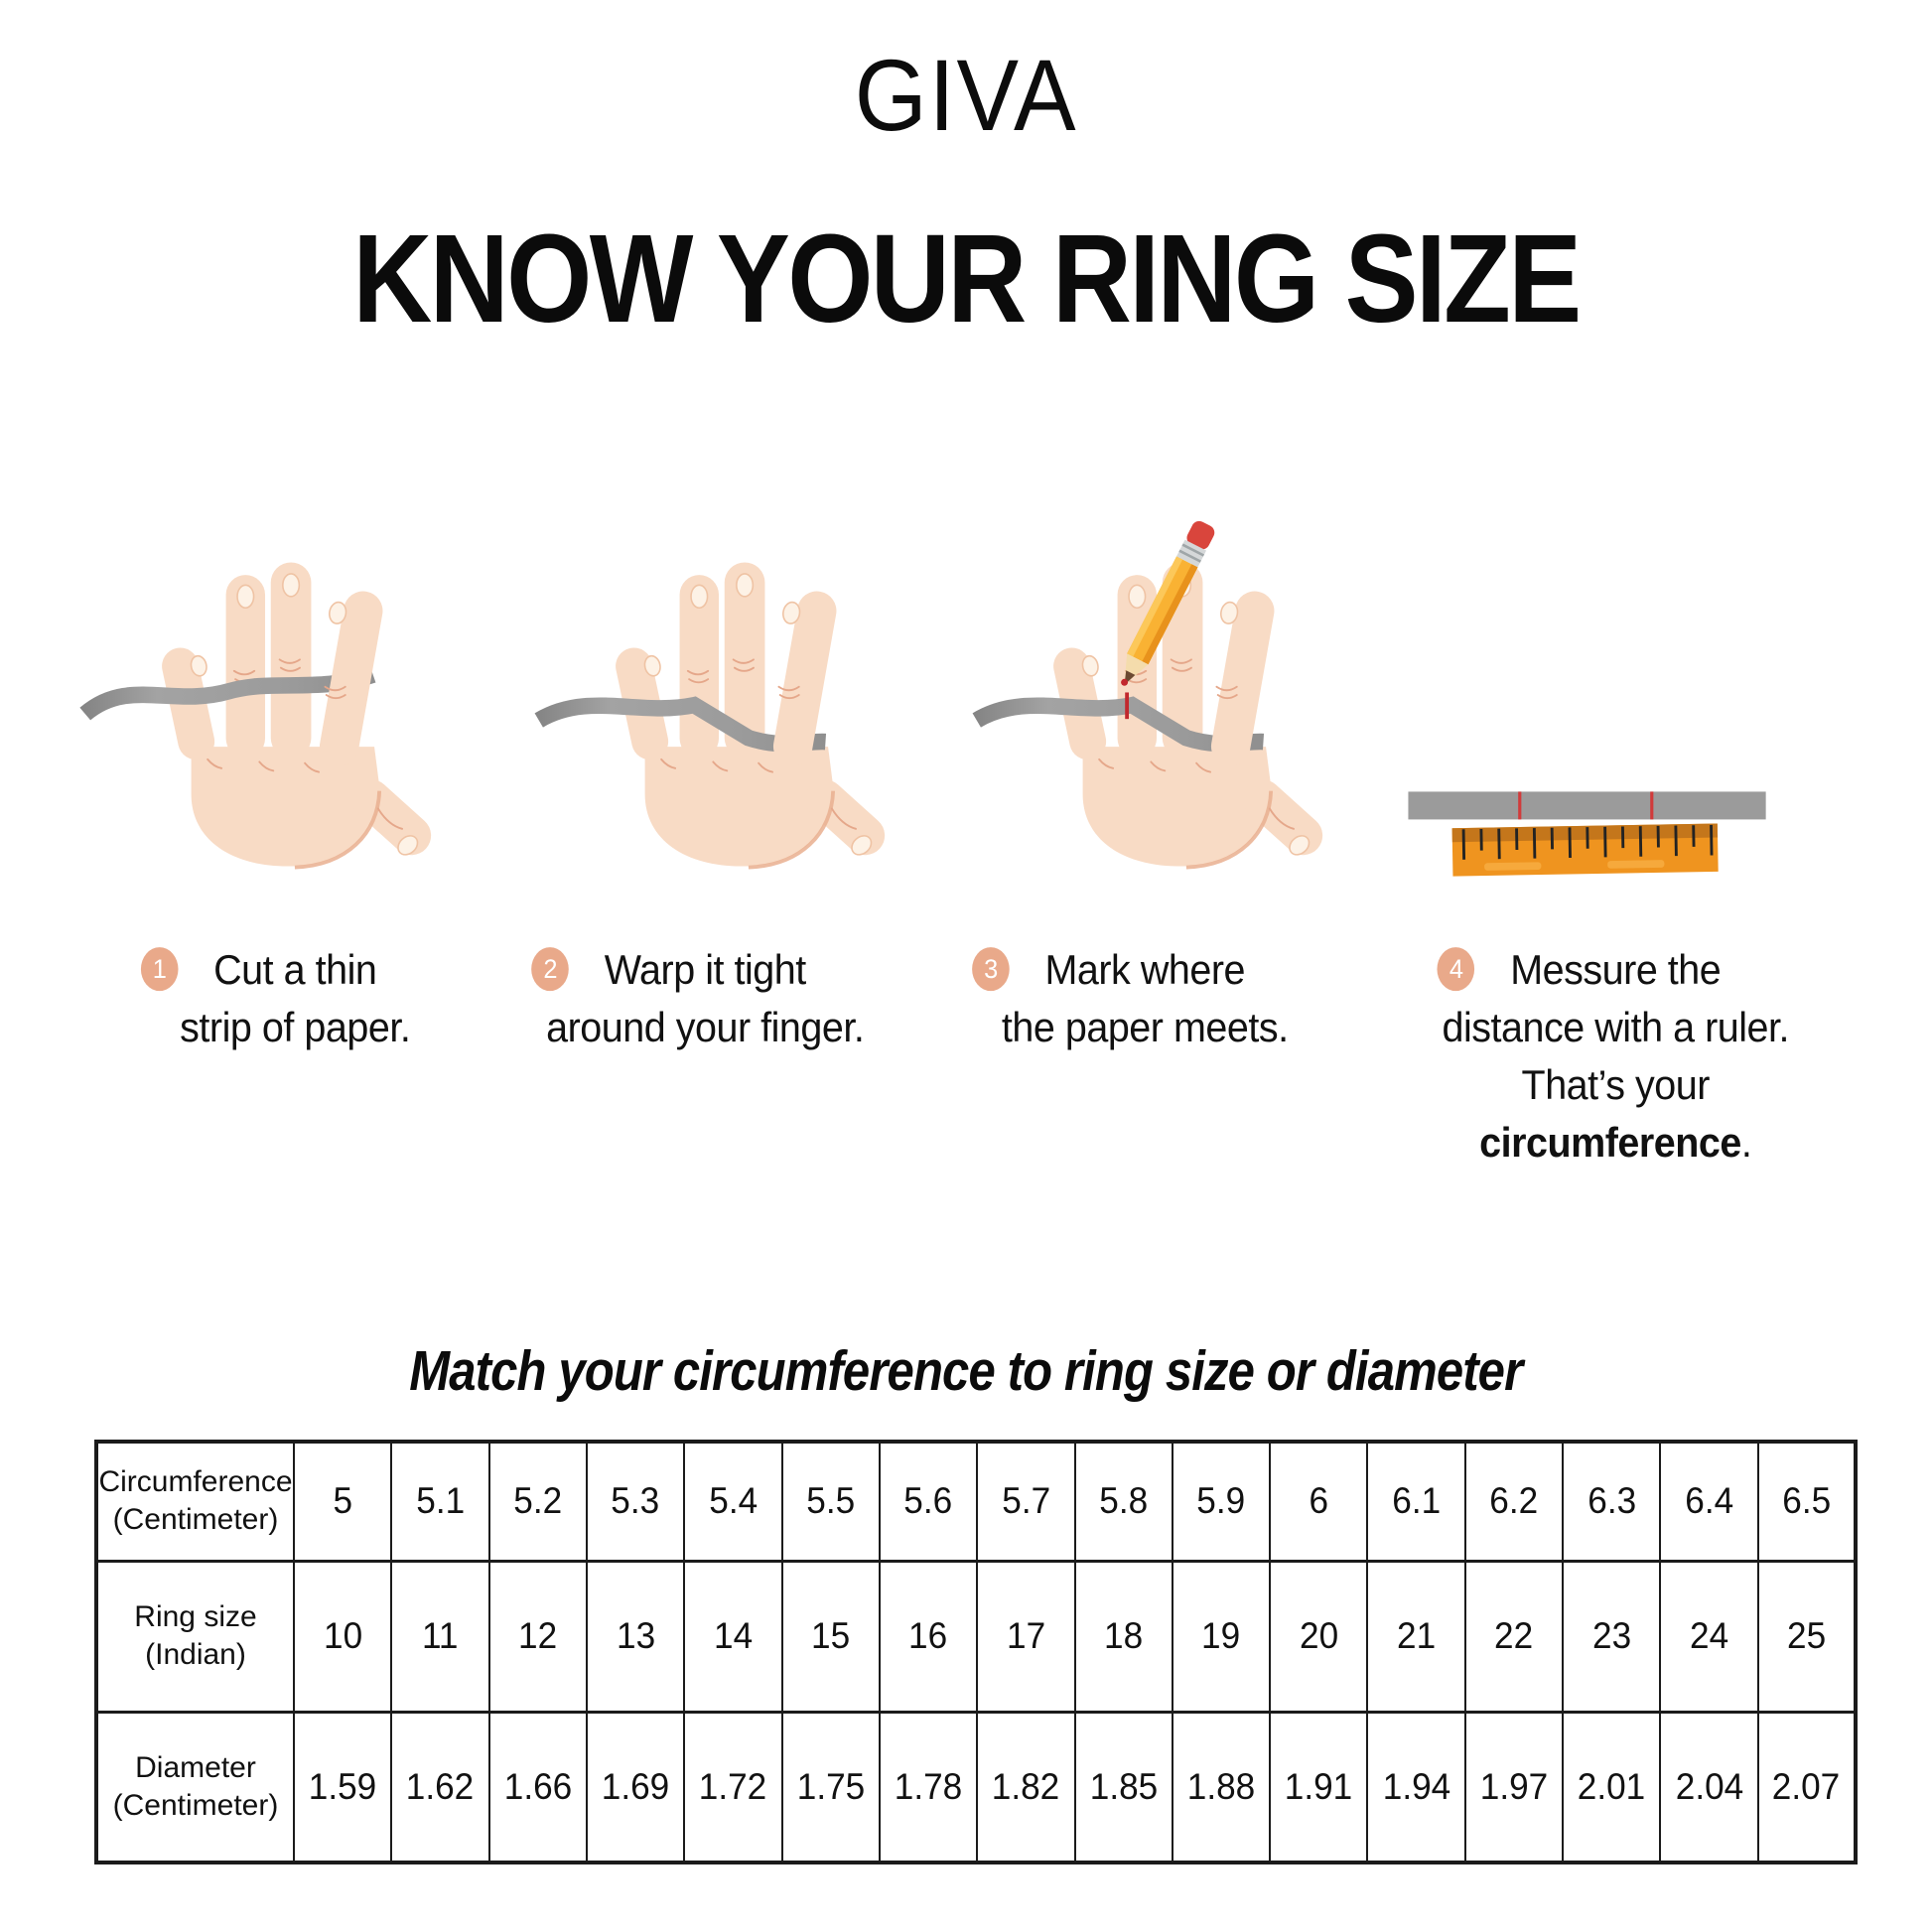  I want to click on size-table-cell: 1.94, so click(1416, 1787).